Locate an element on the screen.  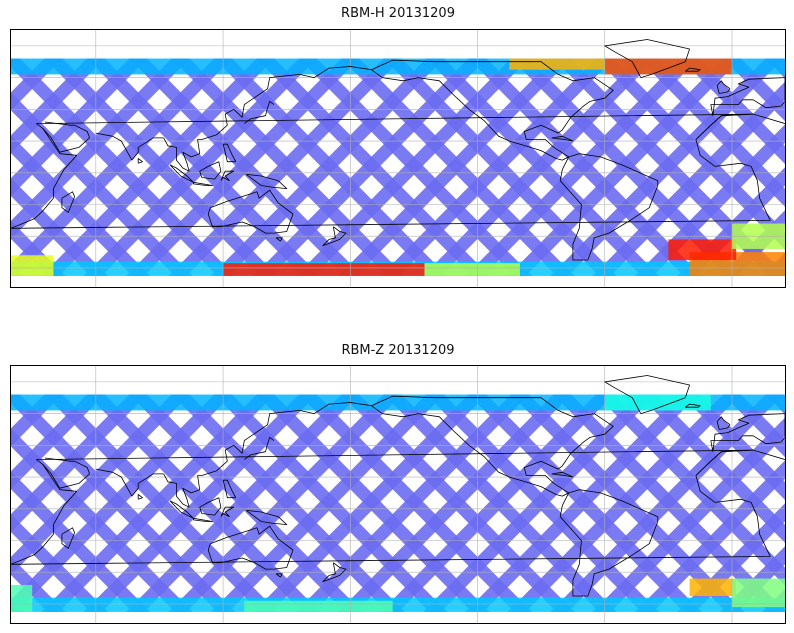
coastline-australia is located at coordinates (250, 547).